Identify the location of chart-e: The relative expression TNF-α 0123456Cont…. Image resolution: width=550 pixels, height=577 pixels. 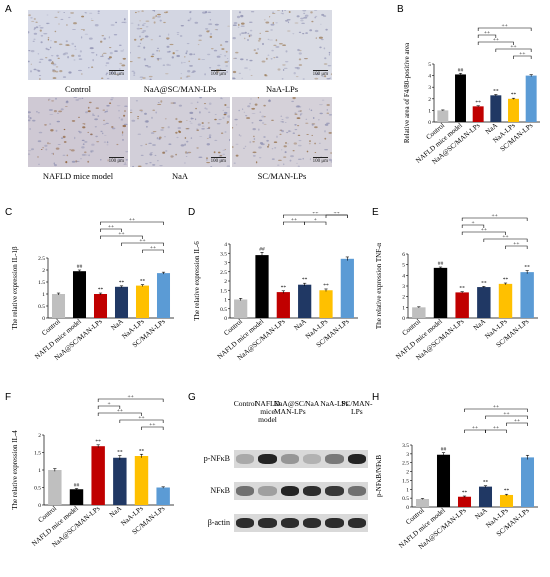
(456, 287).